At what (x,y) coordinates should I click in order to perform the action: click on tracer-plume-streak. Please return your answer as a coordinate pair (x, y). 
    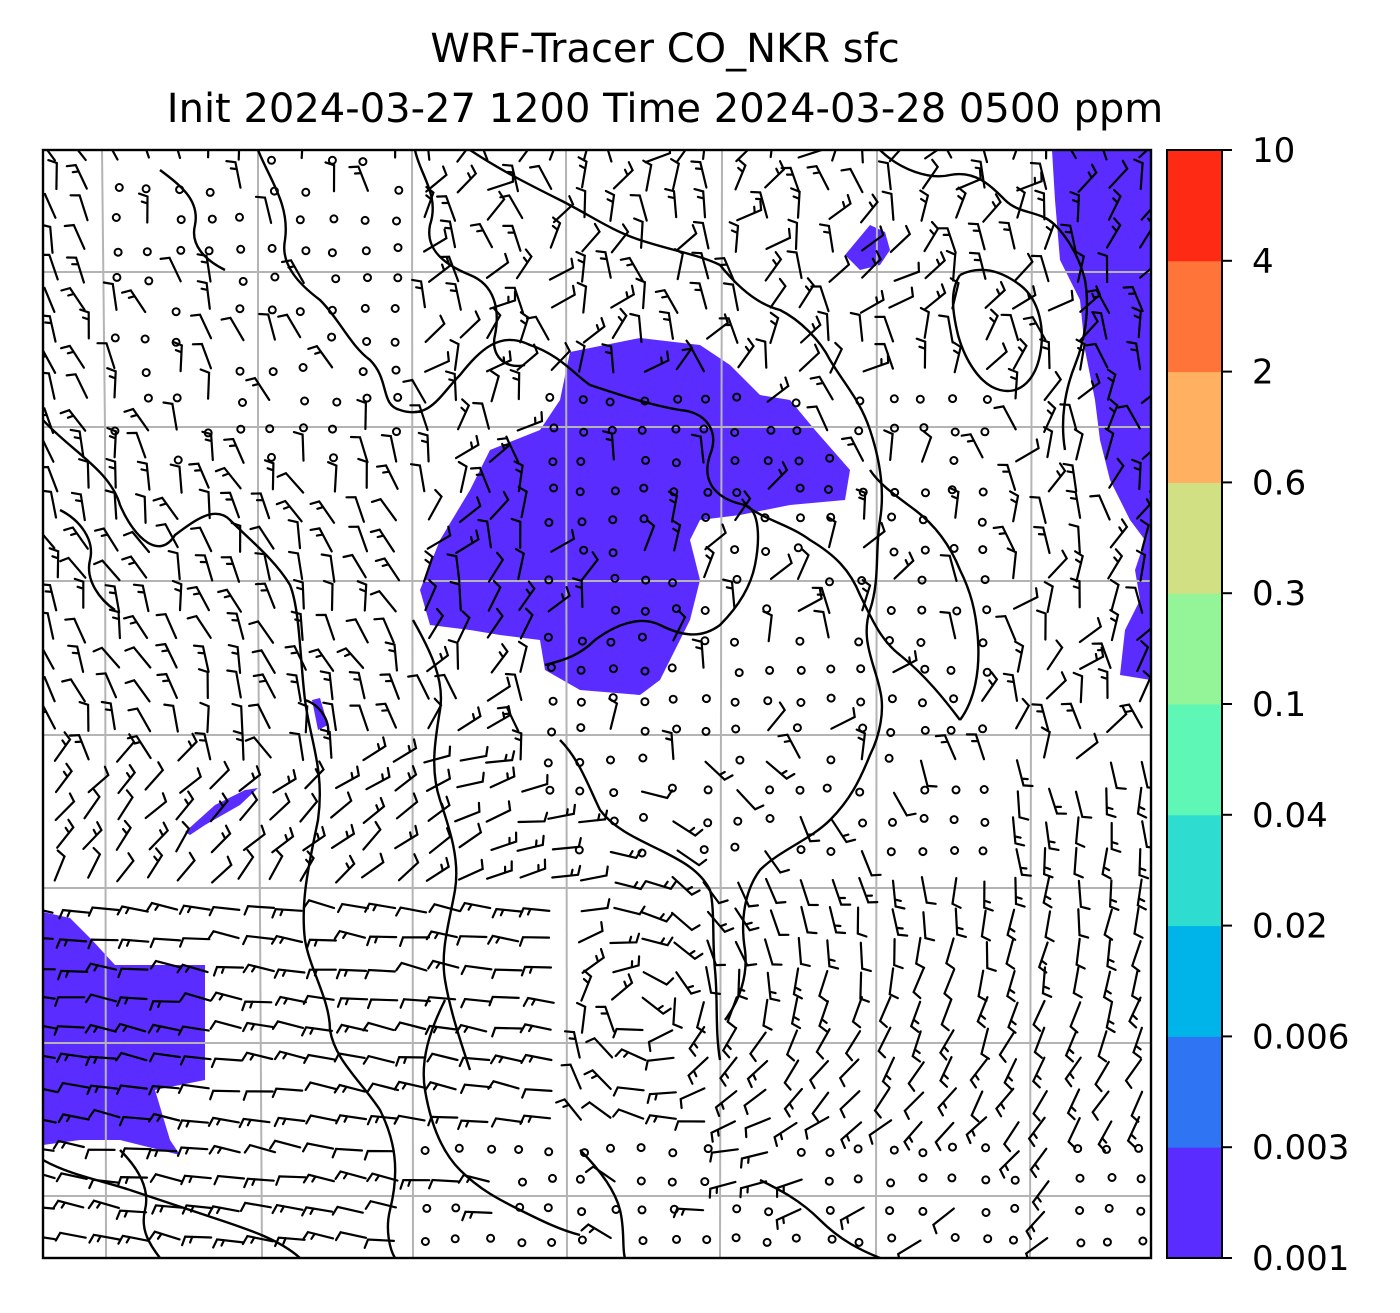
    Looking at the image, I should click on (221, 811).